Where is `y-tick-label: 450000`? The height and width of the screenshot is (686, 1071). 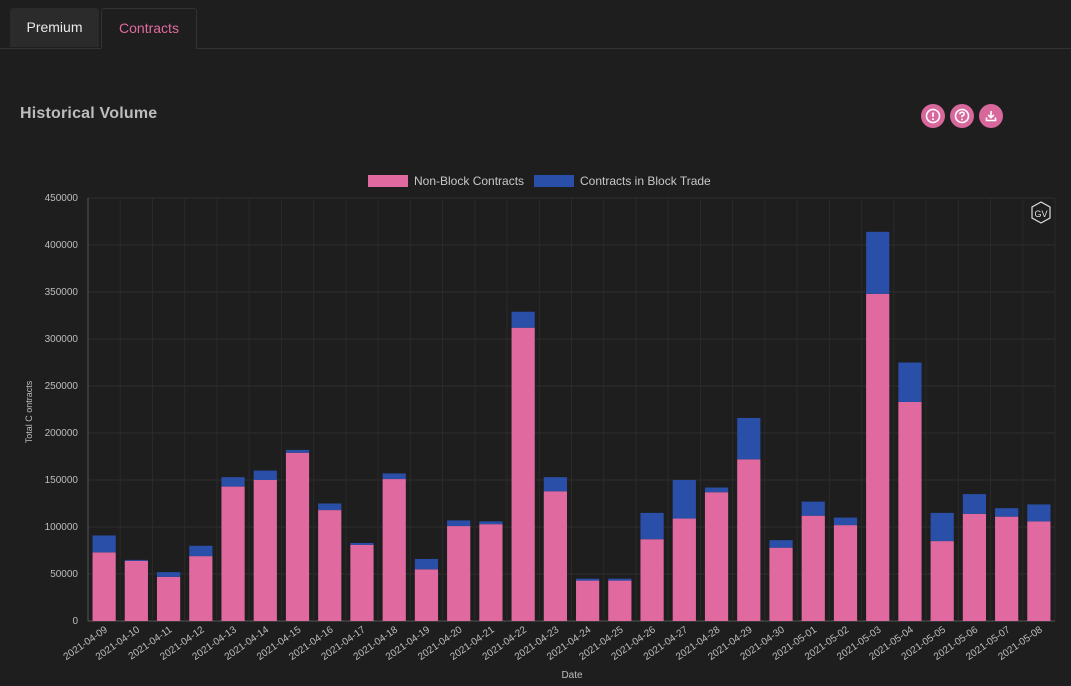 y-tick-label: 450000 is located at coordinates (62, 198).